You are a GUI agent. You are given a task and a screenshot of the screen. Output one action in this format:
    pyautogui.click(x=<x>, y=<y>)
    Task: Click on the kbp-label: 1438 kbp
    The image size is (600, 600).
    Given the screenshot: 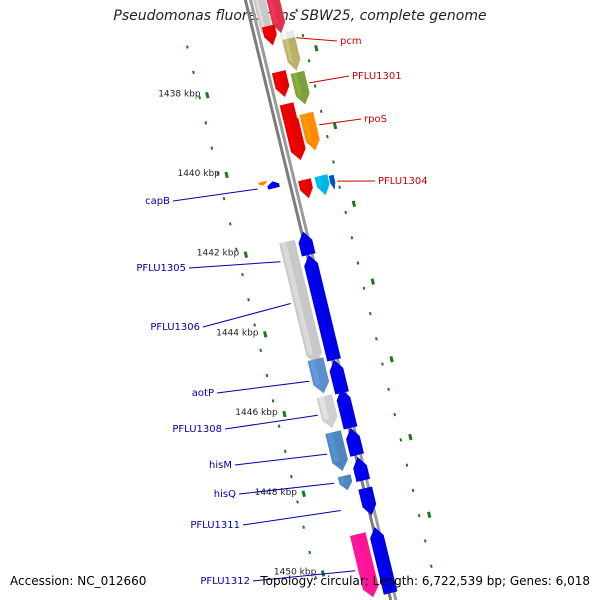 What is the action you would take?
    pyautogui.click(x=179, y=94)
    